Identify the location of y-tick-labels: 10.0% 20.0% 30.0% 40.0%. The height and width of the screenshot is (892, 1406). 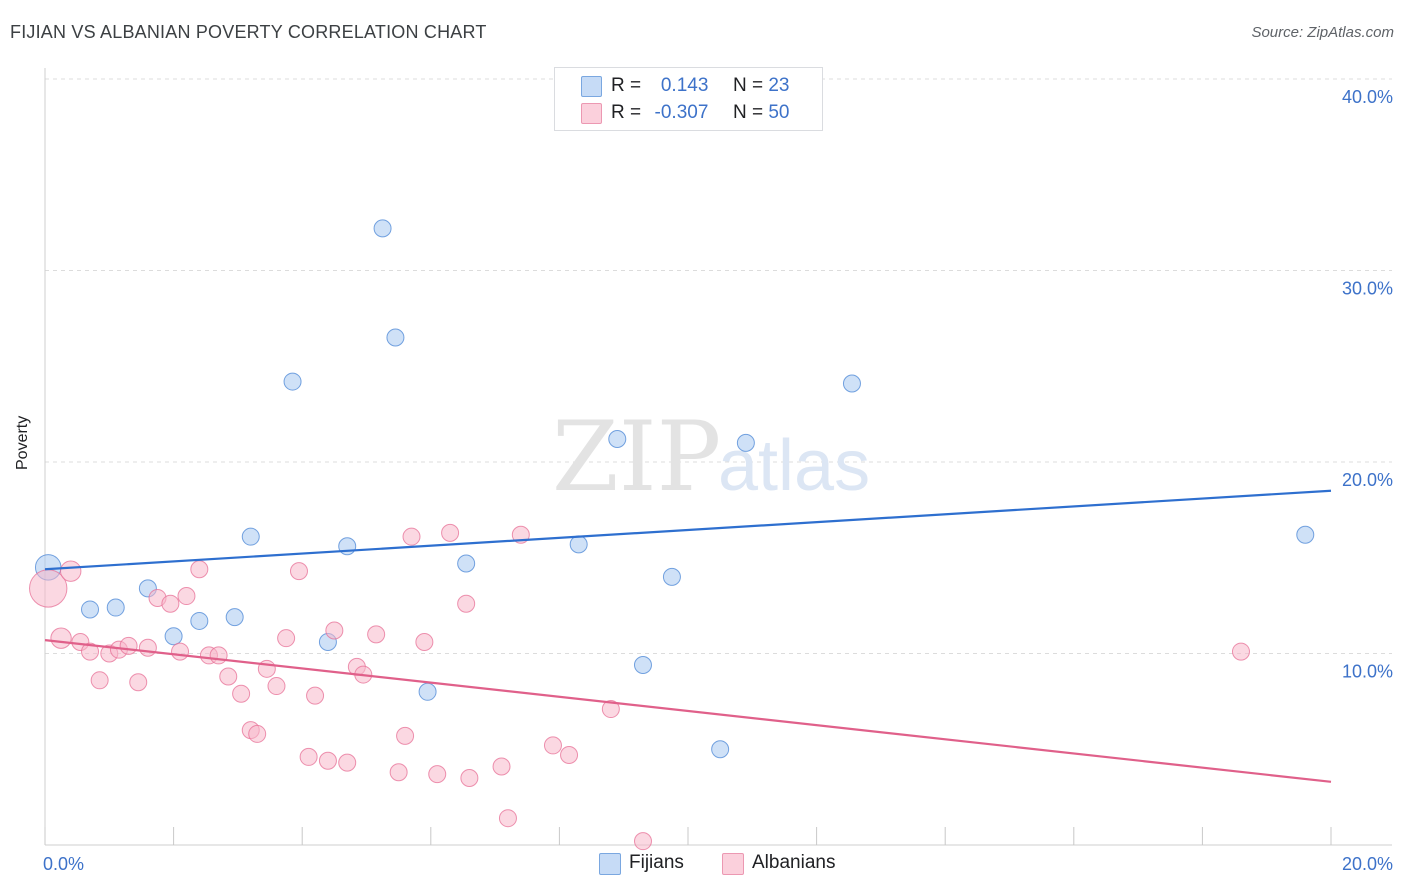
(1367, 384).